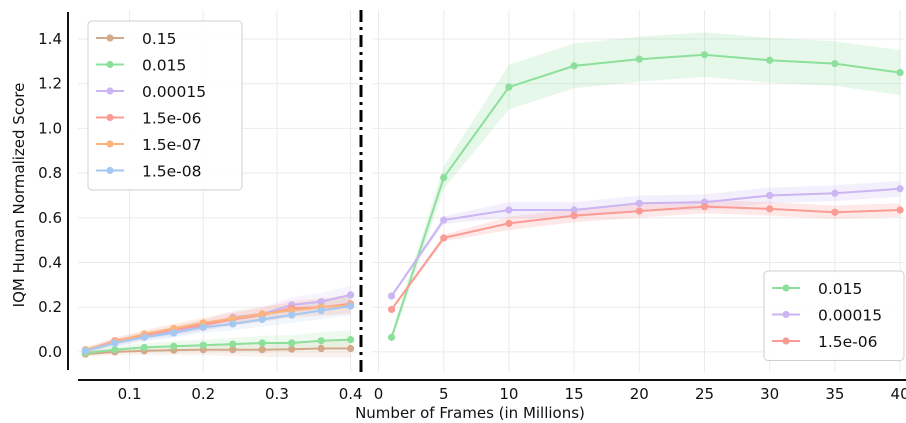 This screenshot has height=423, width=906. What do you see at coordinates (159, 39) in the screenshot?
I see `legend-entry-label: 0.15` at bounding box center [159, 39].